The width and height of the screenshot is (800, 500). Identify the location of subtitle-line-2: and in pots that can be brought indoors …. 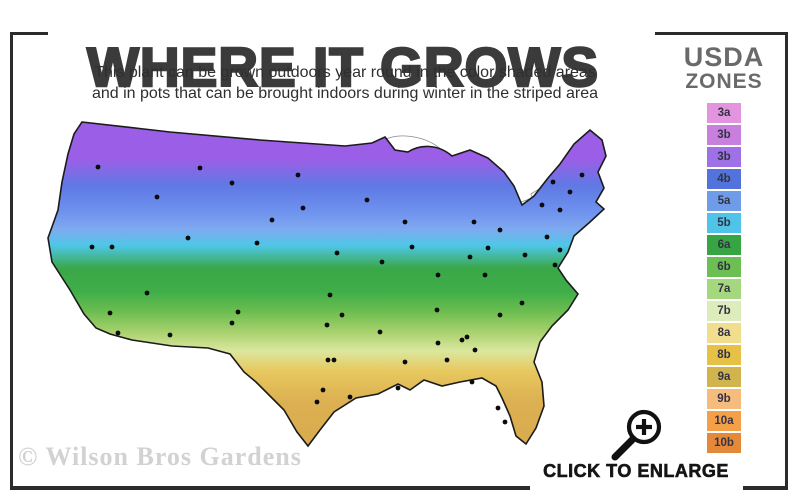
(345, 93).